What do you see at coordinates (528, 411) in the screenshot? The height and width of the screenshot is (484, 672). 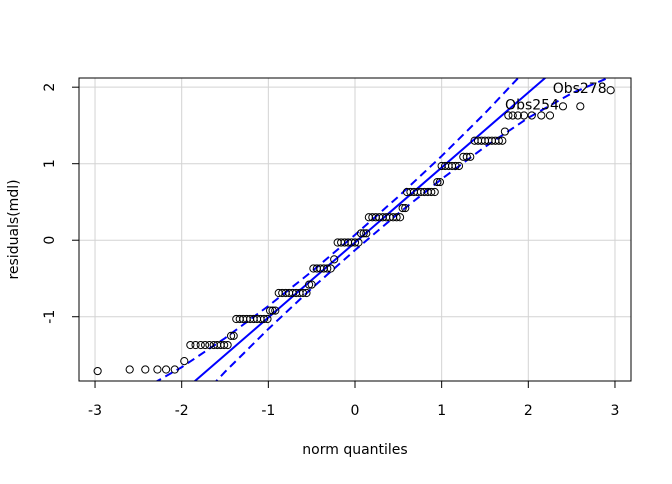 I see `x-tick-label: 2` at bounding box center [528, 411].